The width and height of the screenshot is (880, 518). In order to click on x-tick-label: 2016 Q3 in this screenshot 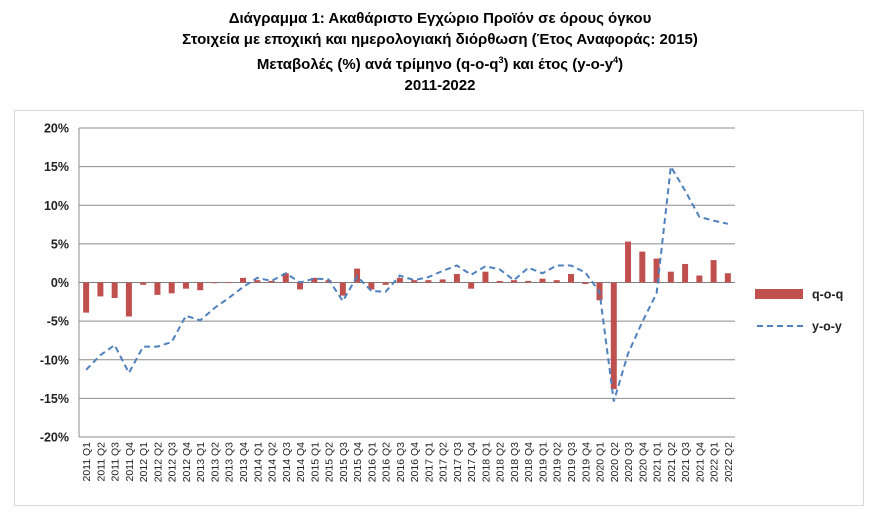, I will do `click(401, 462)`.